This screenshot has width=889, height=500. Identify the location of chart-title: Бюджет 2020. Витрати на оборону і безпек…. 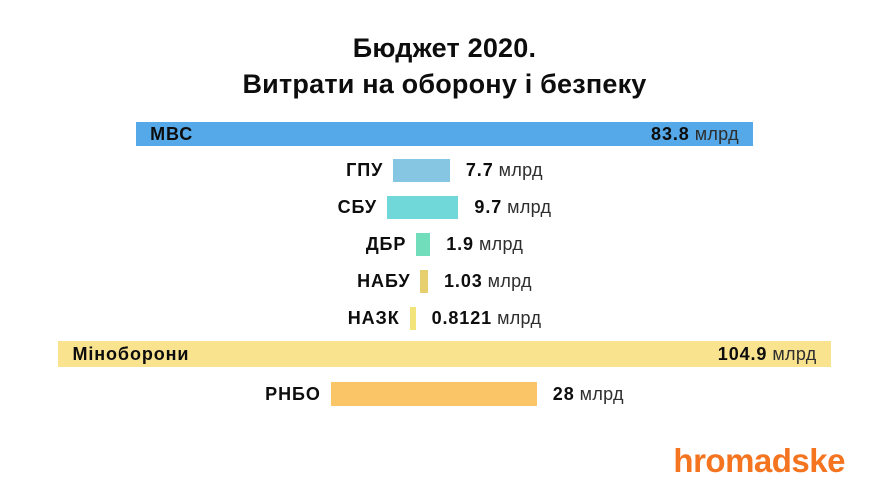
(444, 66).